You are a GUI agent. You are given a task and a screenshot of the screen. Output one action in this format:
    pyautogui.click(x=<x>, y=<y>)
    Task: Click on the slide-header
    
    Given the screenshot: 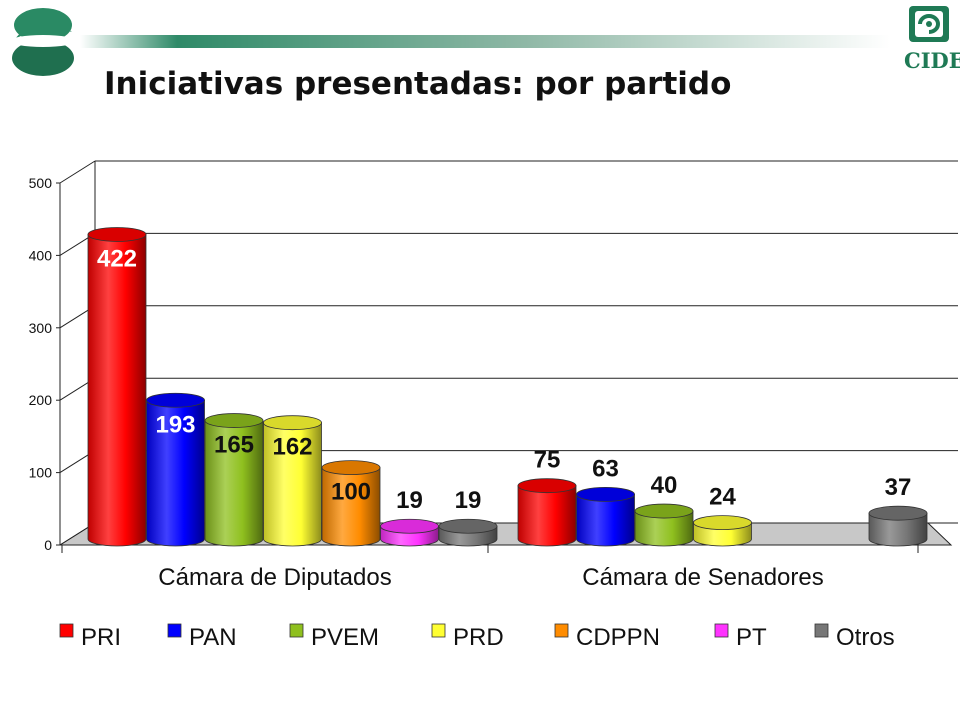 What is the action you would take?
    pyautogui.click(x=479, y=41)
    